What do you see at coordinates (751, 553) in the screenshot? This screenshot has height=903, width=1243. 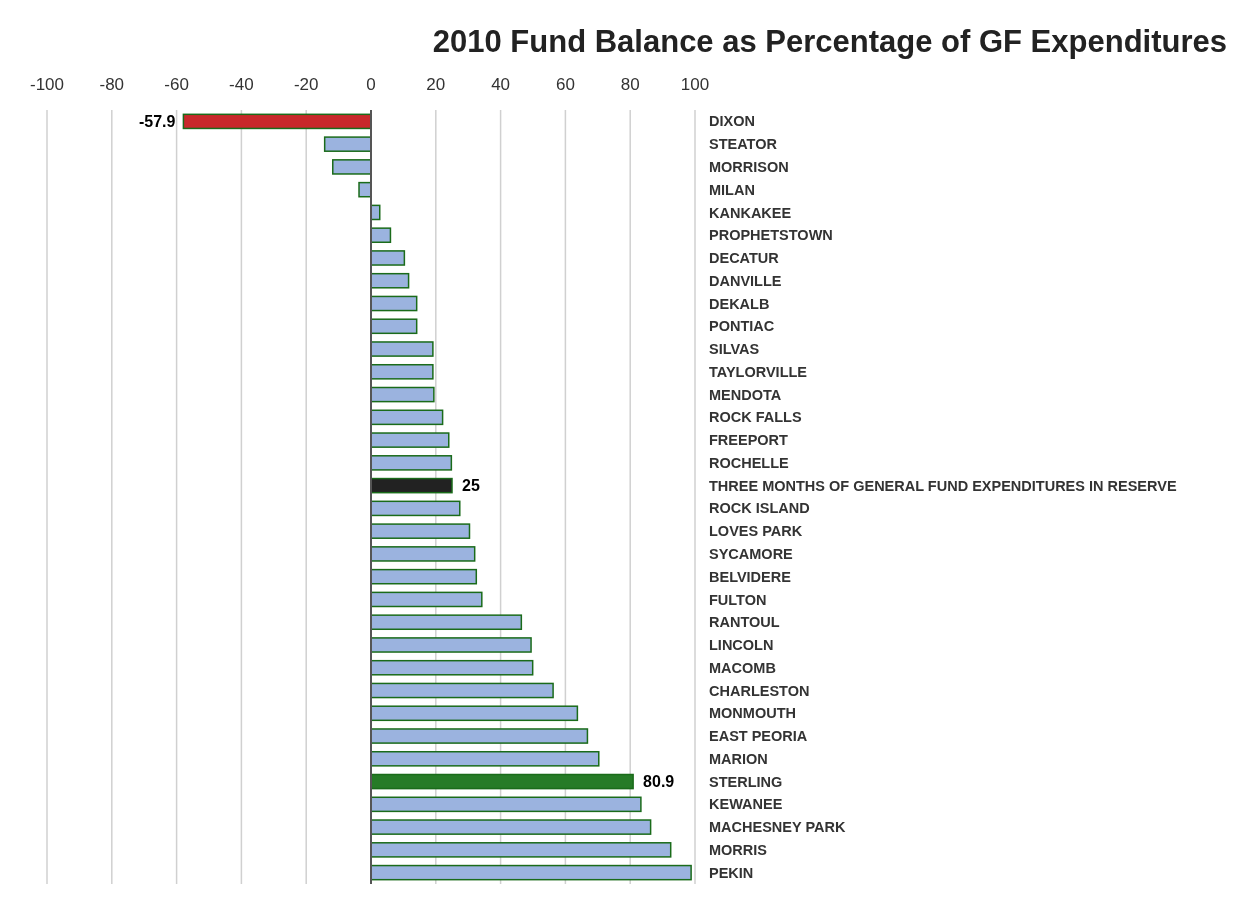 I see `y-tick-label: SYCAMORE` at bounding box center [751, 553].